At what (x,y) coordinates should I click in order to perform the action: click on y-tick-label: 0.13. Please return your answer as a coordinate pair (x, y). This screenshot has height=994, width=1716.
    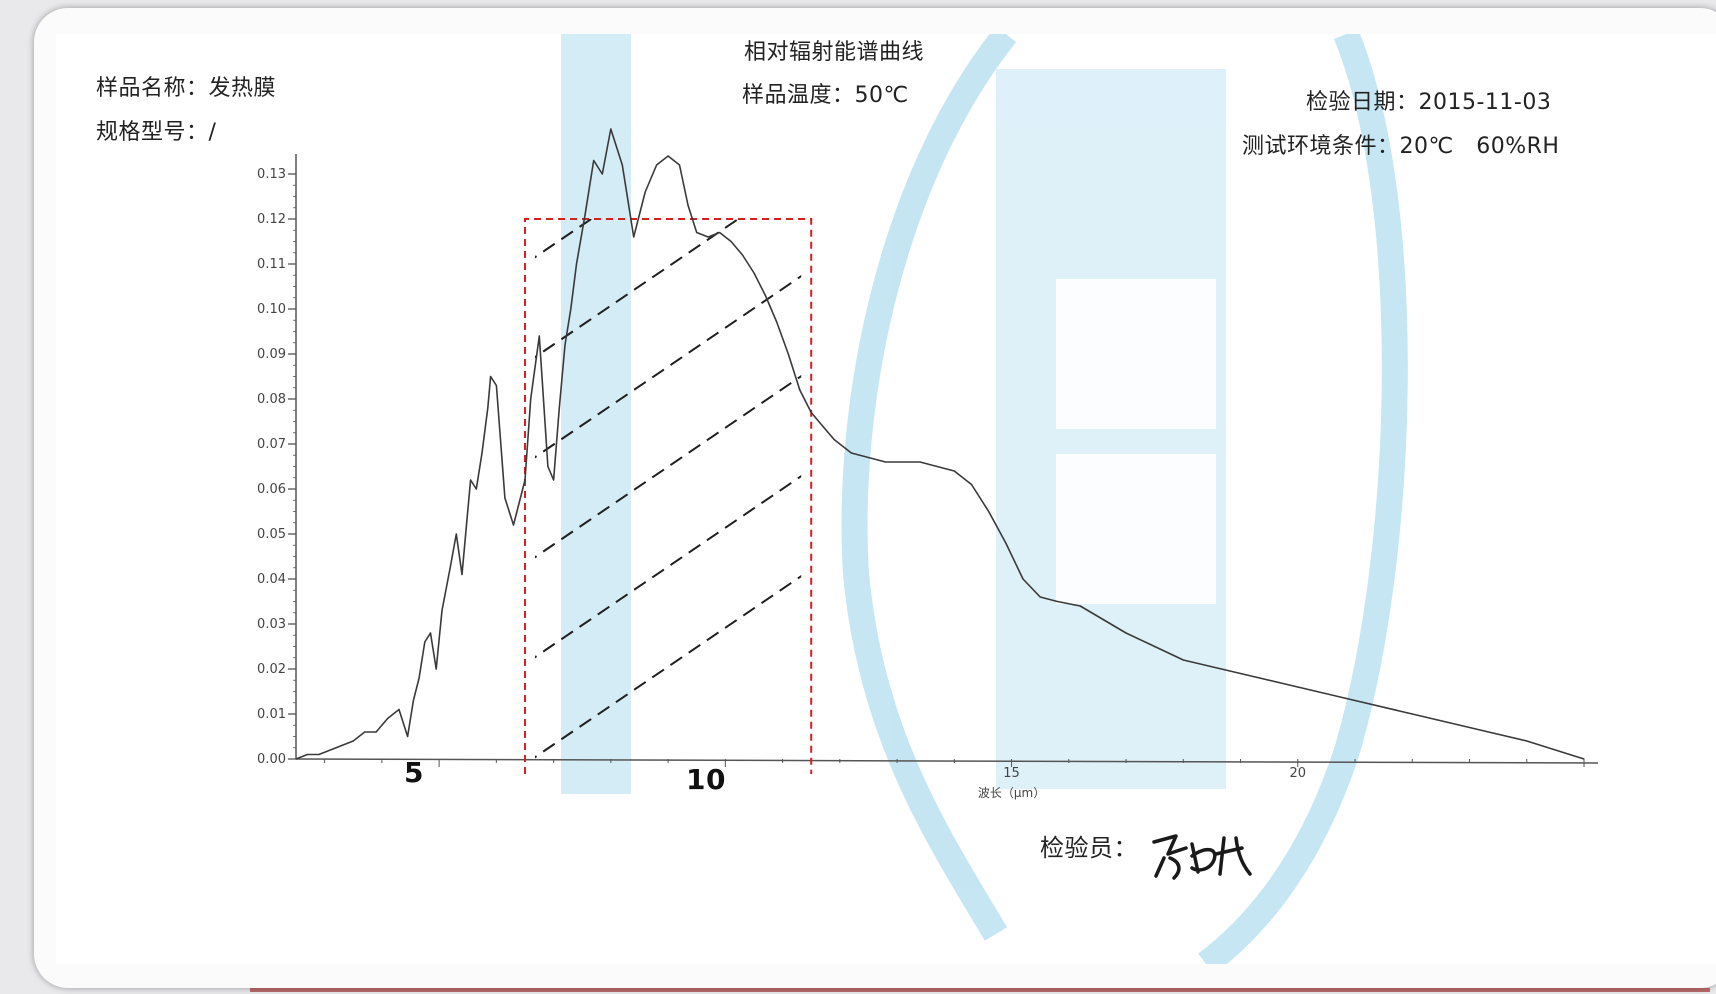
    Looking at the image, I should click on (271, 174).